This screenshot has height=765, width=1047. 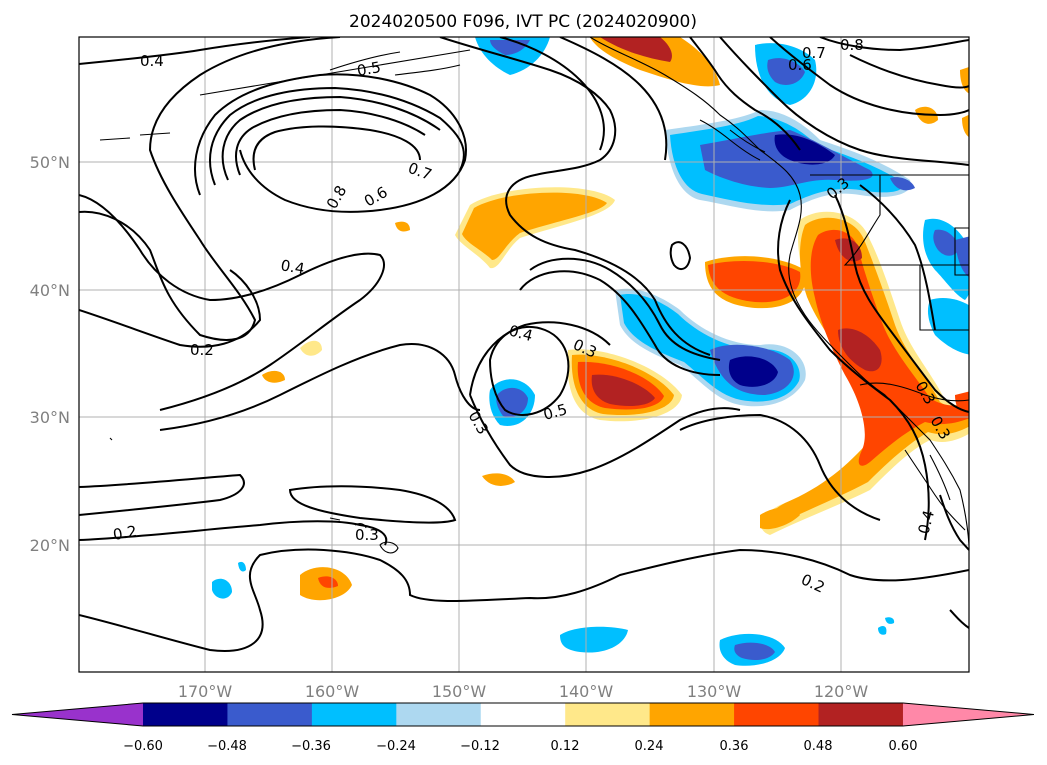 What do you see at coordinates (968, 714) in the screenshot?
I see `colorbar-extend-max` at bounding box center [968, 714].